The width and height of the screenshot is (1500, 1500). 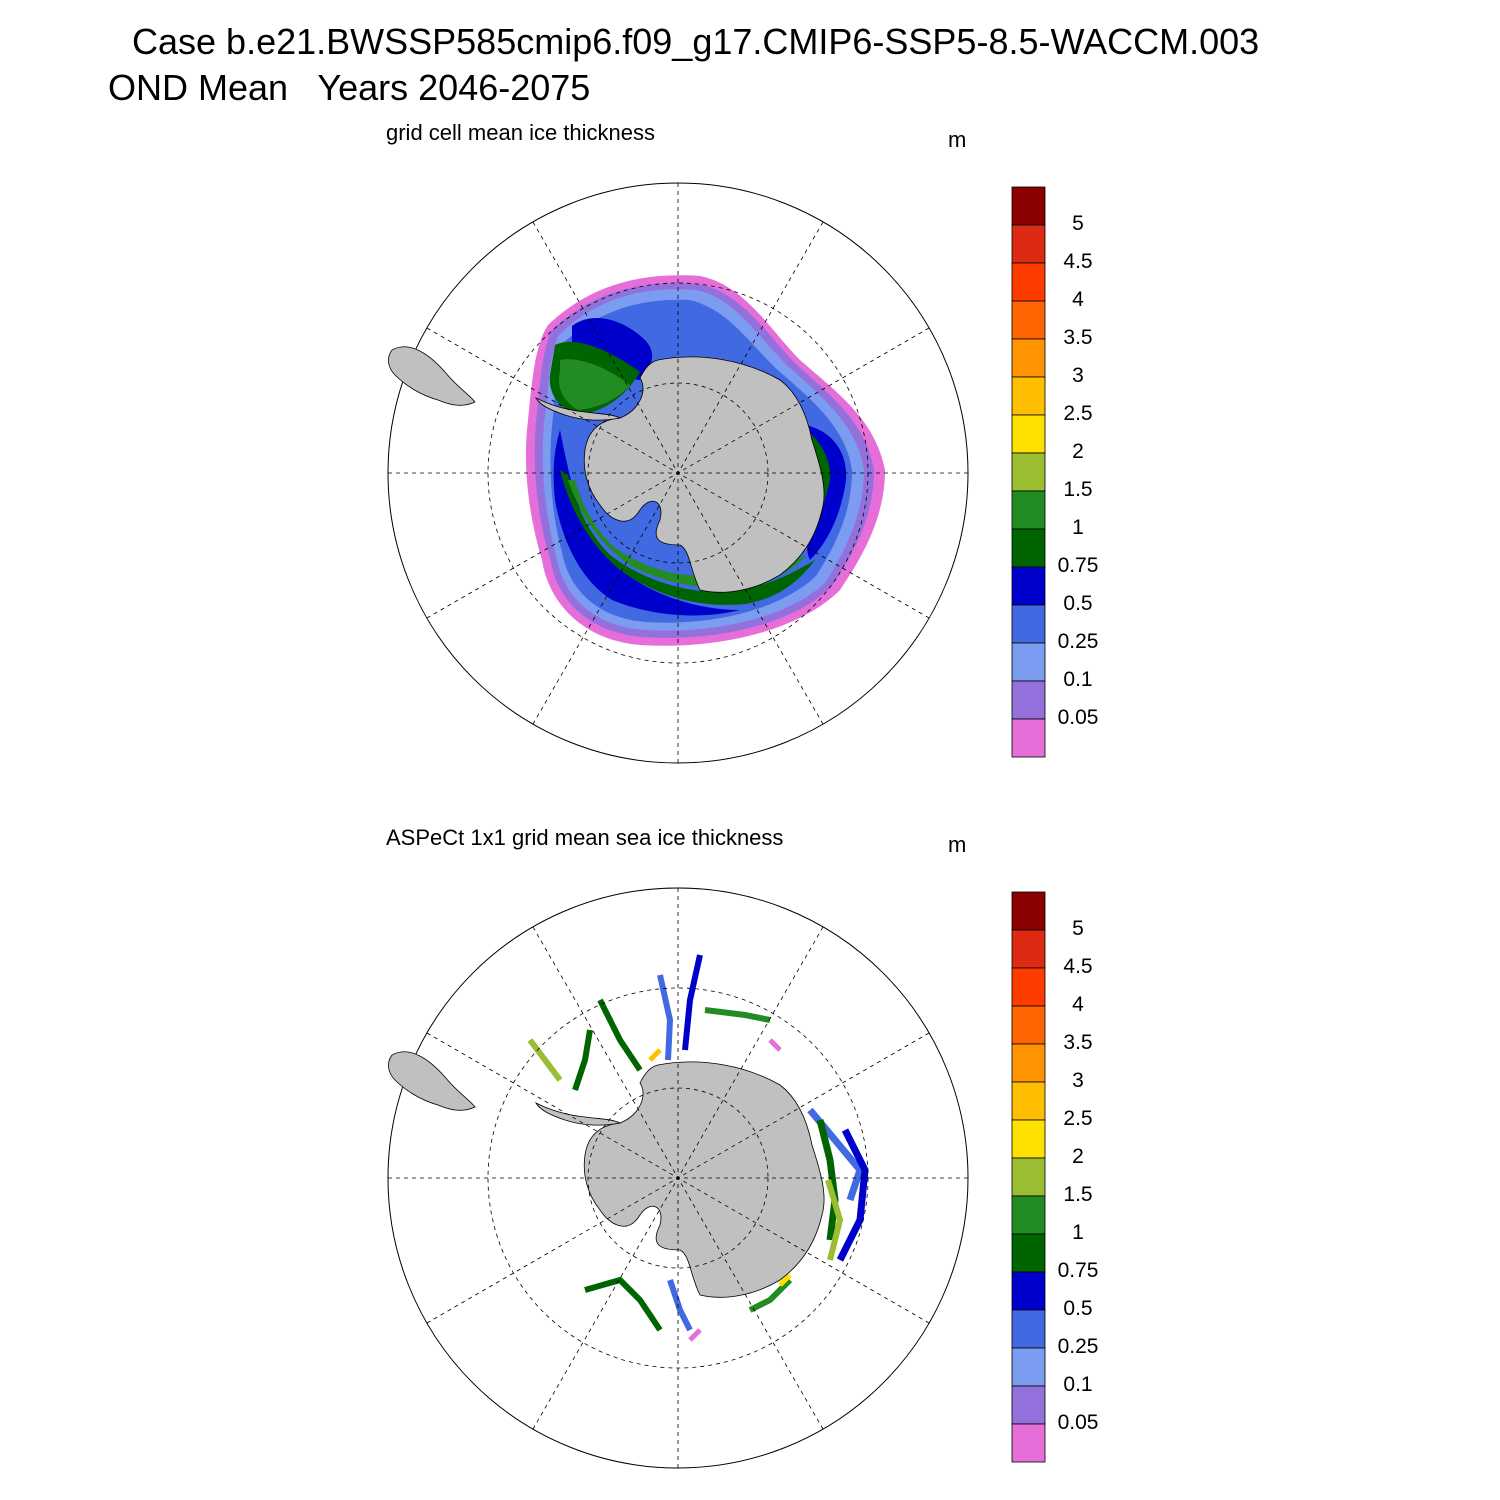 What do you see at coordinates (521, 132) in the screenshot?
I see `panel1-title: grid cell mean ice thickness` at bounding box center [521, 132].